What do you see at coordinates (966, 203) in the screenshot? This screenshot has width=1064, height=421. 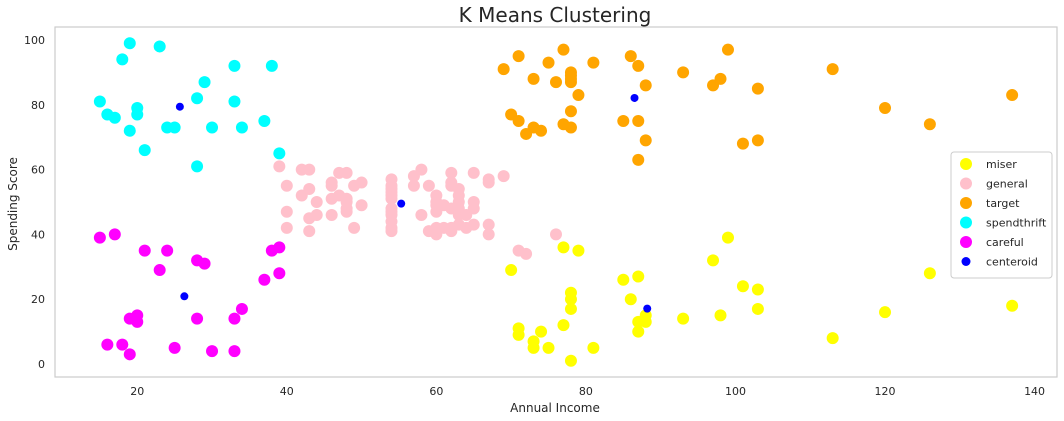 I see `legend-marker-target` at bounding box center [966, 203].